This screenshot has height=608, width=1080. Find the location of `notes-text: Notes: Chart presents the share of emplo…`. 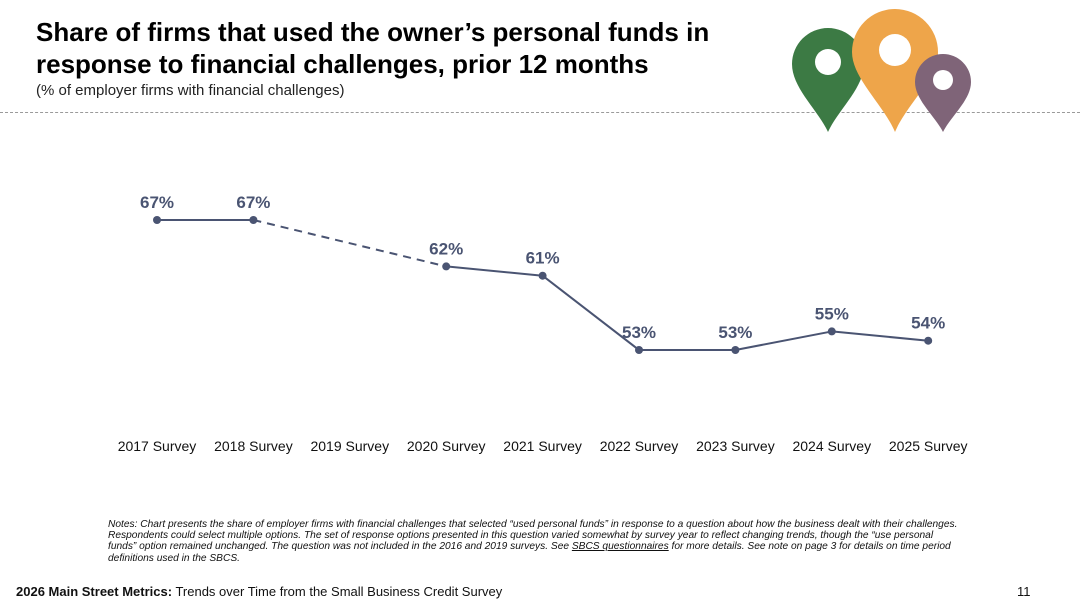

notes-text: Notes: Chart presents the share of emplo… is located at coordinates (533, 536).